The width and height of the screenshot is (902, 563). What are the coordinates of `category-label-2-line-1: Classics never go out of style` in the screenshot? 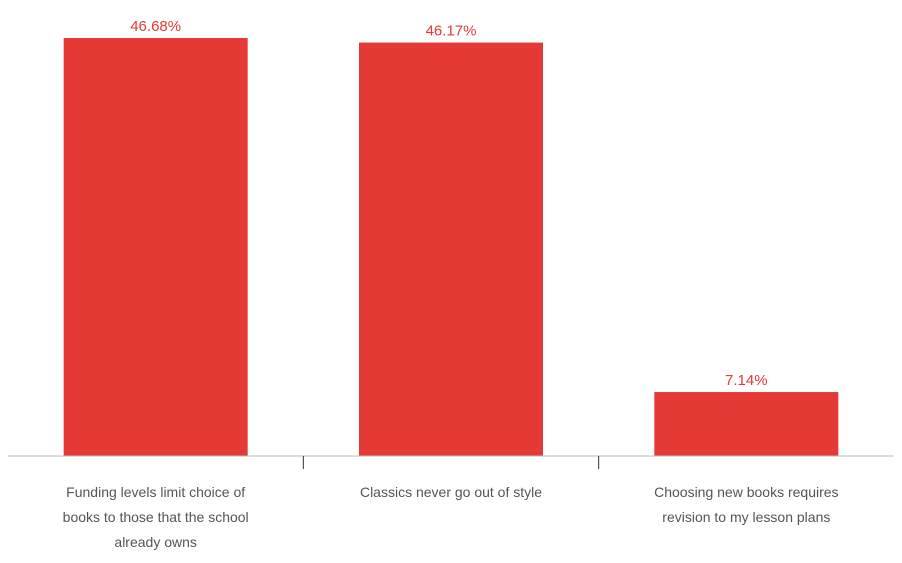 It's located at (451, 492).